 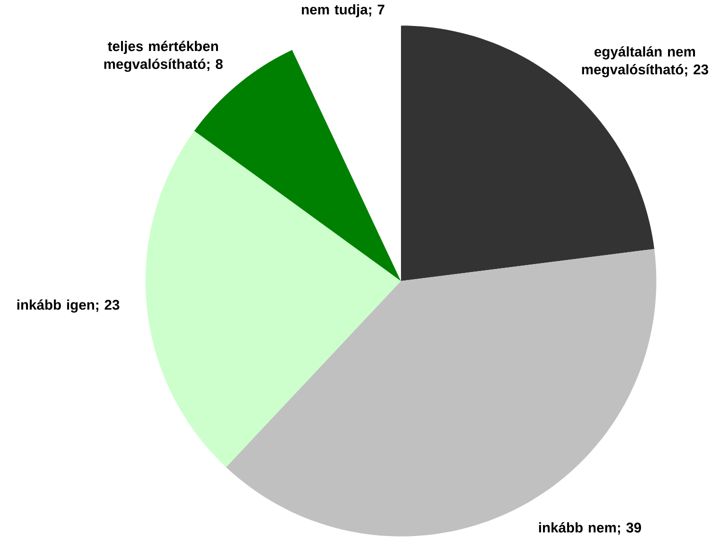 What do you see at coordinates (343, 11) in the screenshot?
I see `slice-label: nem tudja; 7` at bounding box center [343, 11].